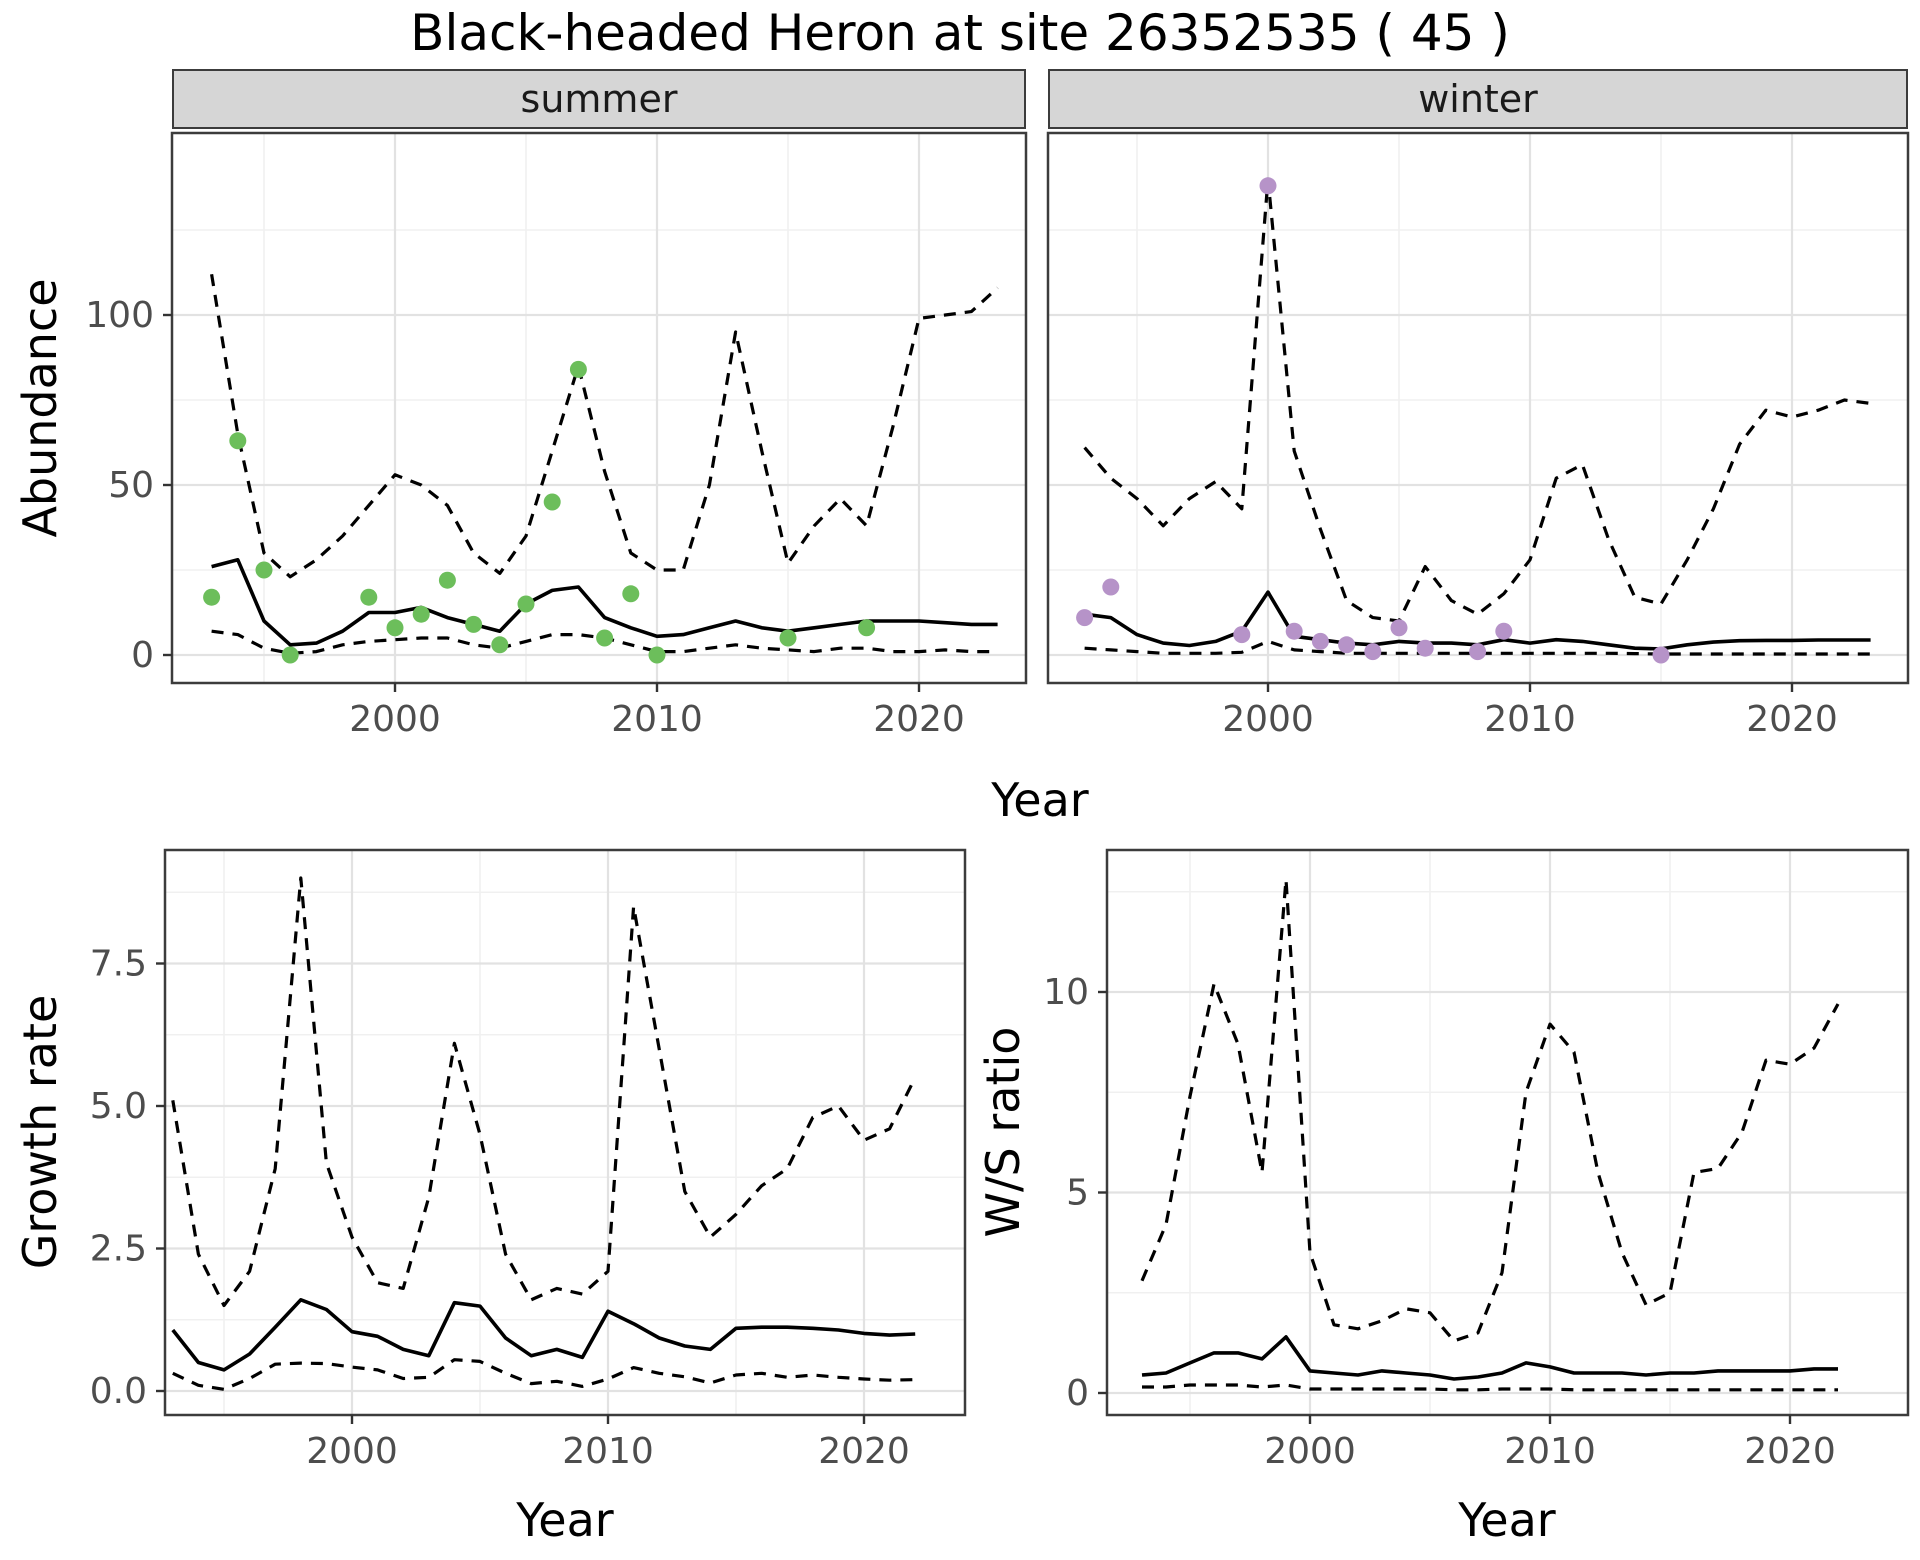 The height and width of the screenshot is (1560, 1920). I want to click on y-tick-label: 7.5, so click(118, 964).